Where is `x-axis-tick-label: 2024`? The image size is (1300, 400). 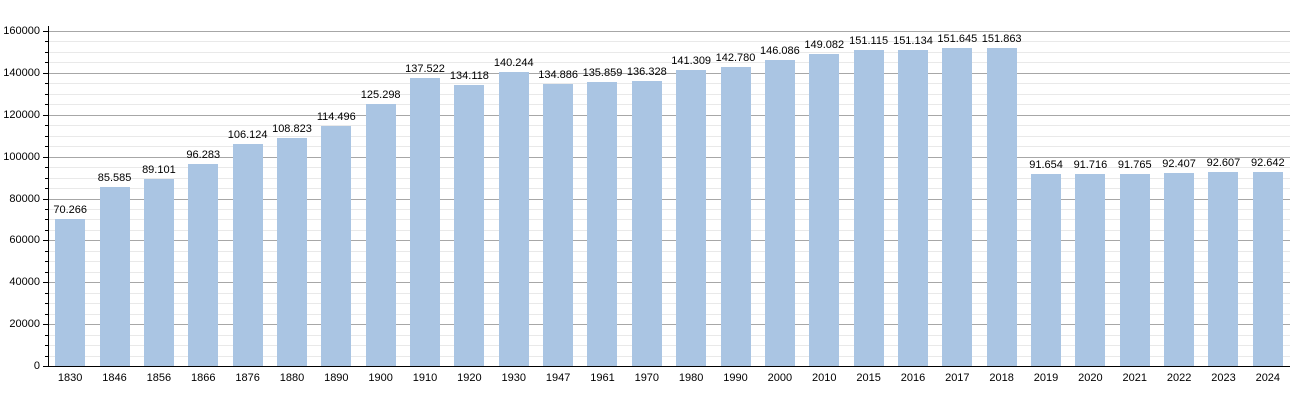 x-axis-tick-label: 2024 is located at coordinates (1268, 378).